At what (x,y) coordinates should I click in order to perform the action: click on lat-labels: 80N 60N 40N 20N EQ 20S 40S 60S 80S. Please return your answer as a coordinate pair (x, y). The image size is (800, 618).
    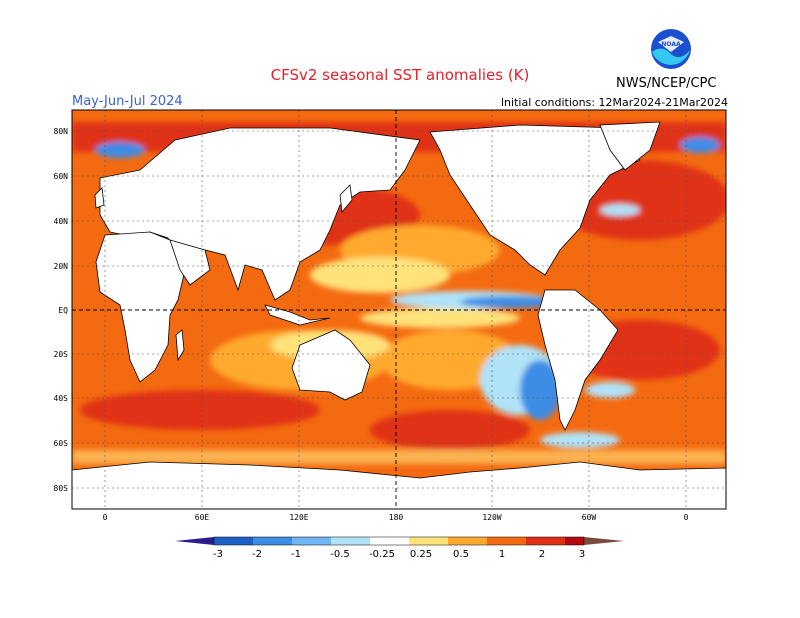
    Looking at the image, I should click on (61, 310).